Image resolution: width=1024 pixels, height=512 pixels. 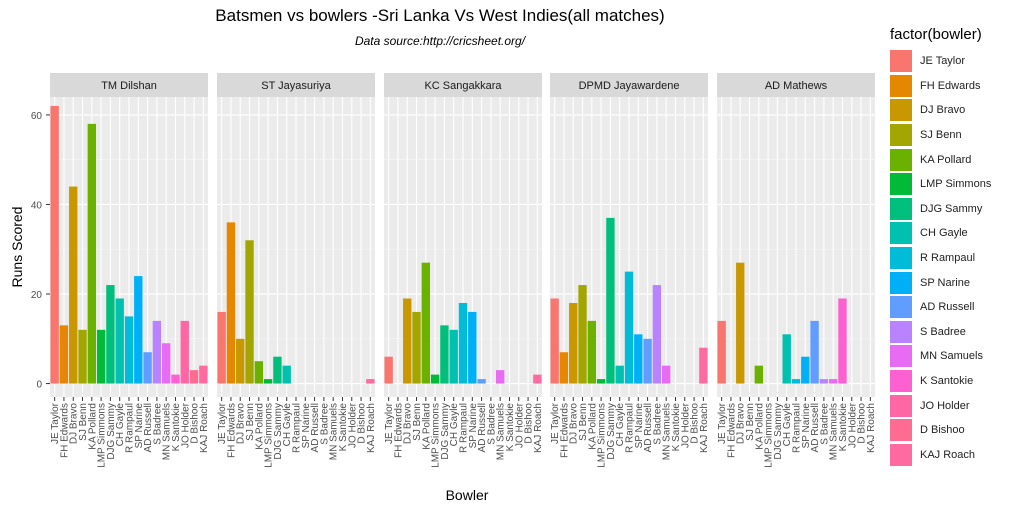 What do you see at coordinates (37, 295) in the screenshot?
I see `y-tick-label: 20` at bounding box center [37, 295].